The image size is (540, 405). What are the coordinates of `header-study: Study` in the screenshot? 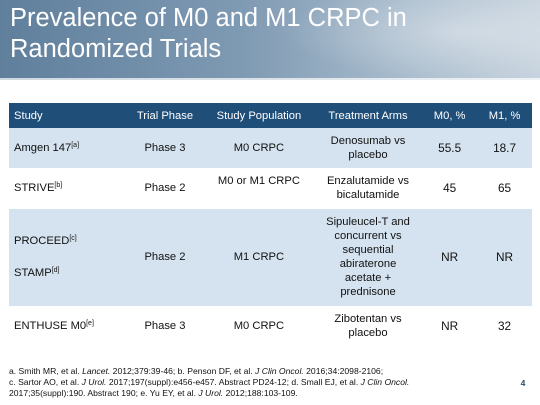 It's located at (67, 115).